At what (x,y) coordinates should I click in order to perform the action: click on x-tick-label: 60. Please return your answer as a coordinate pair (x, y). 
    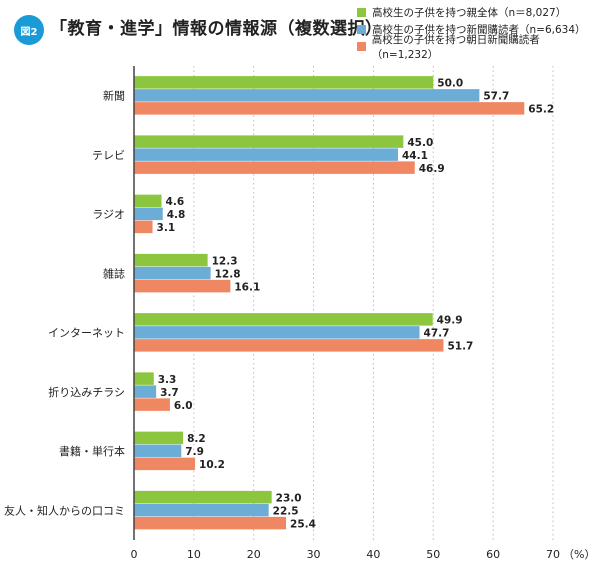
    Looking at the image, I should click on (493, 554).